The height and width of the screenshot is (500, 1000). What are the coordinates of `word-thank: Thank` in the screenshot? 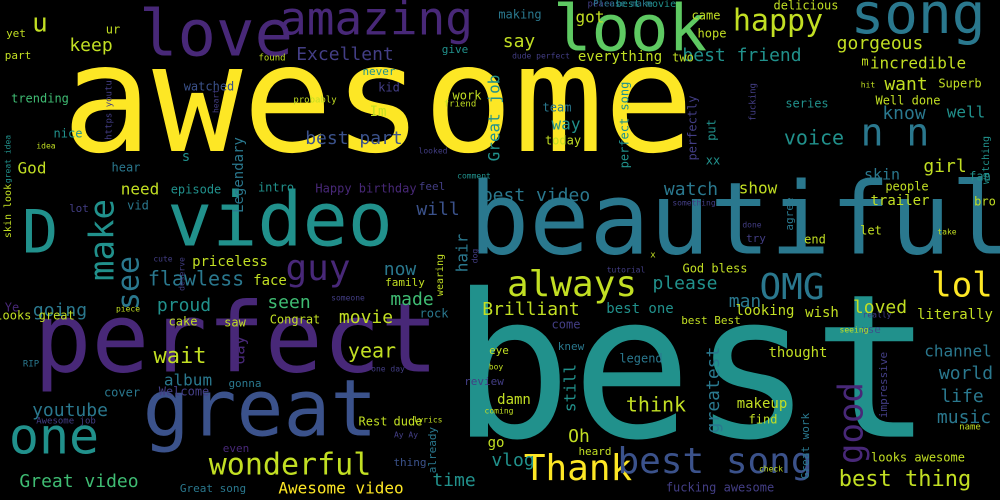 It's located at (578, 468).